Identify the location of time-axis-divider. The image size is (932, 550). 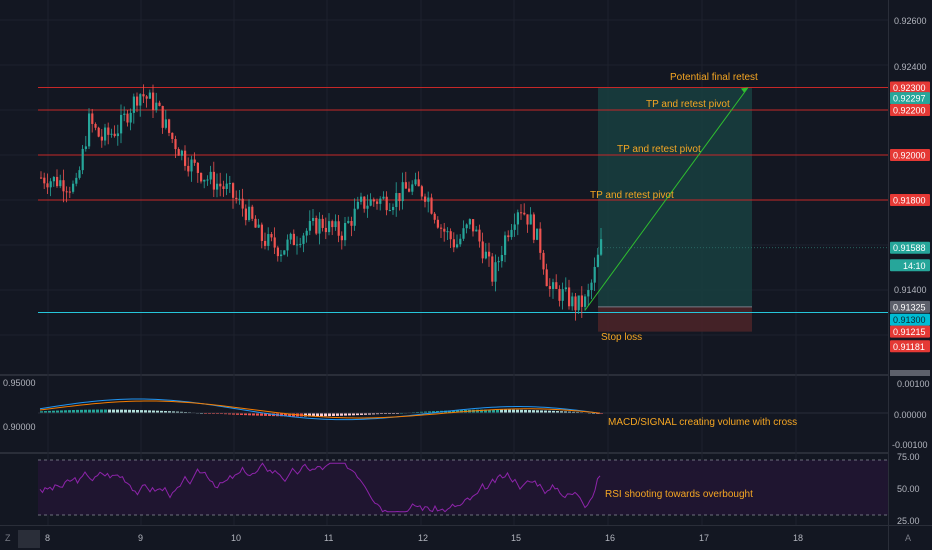
(466, 525).